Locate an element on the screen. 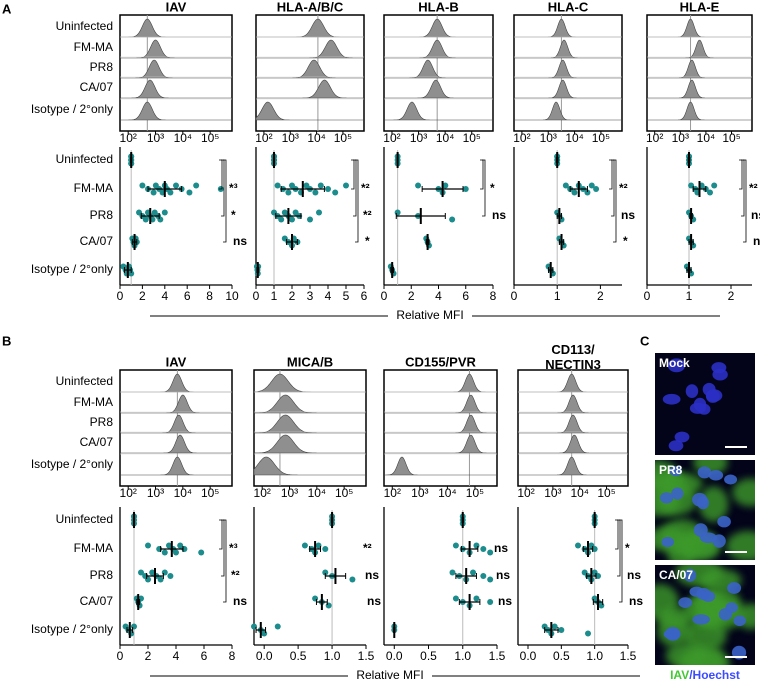  micrograph: Mock is located at coordinates (705, 404).